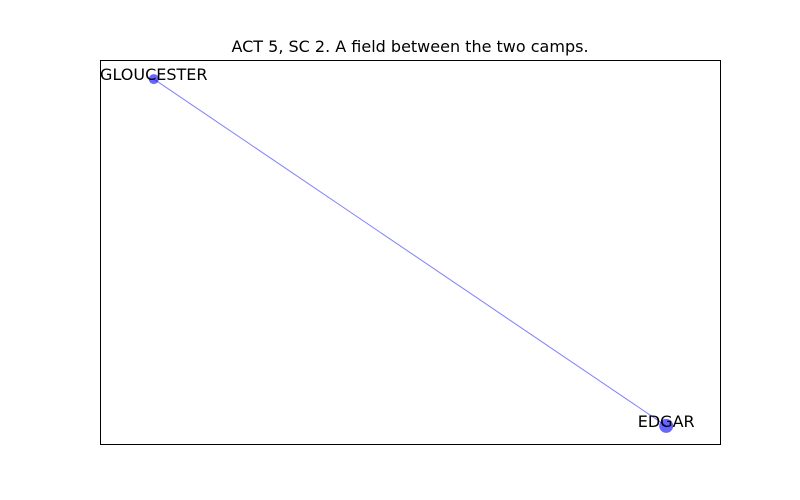 This screenshot has width=800, height=500. I want to click on node-label-gloucester: GLOUCESTER, so click(153, 74).